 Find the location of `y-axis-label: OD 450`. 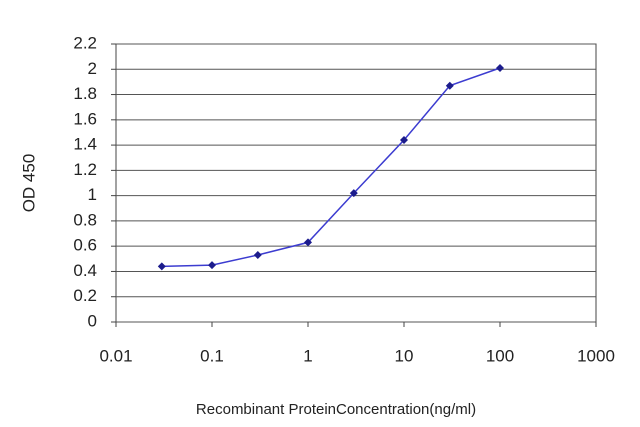

y-axis-label: OD 450 is located at coordinates (28, 183).